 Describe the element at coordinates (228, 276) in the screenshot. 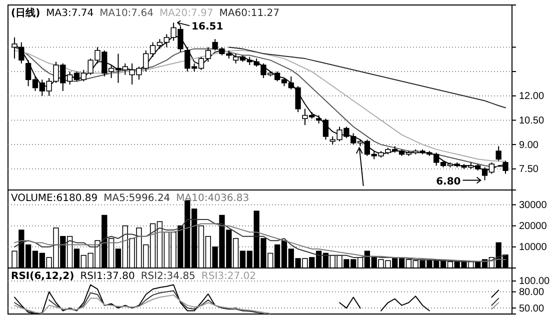

I see `text: RSI3:27.02` at that location.